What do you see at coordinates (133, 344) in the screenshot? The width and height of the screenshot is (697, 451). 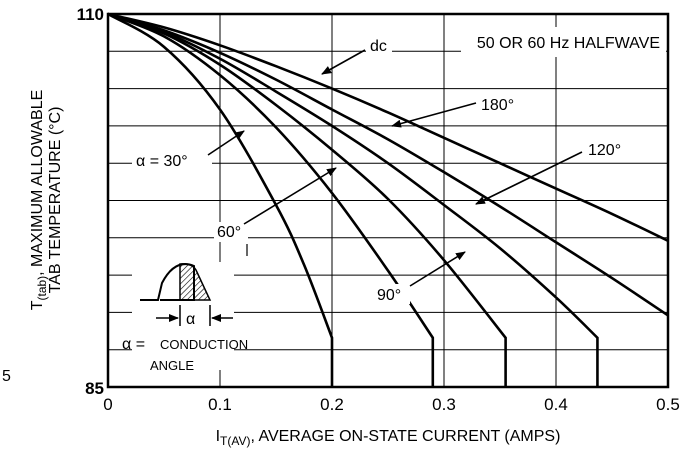 I see `inset-def-symbol: α =` at bounding box center [133, 344].